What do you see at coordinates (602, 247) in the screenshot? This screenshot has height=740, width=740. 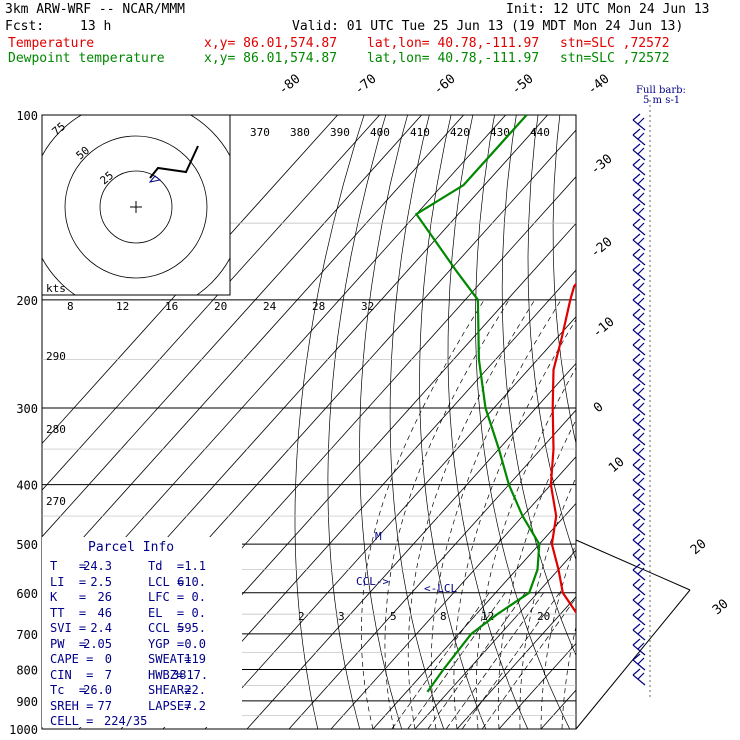 I see `isotherm-tick-label: -20` at bounding box center [602, 247].